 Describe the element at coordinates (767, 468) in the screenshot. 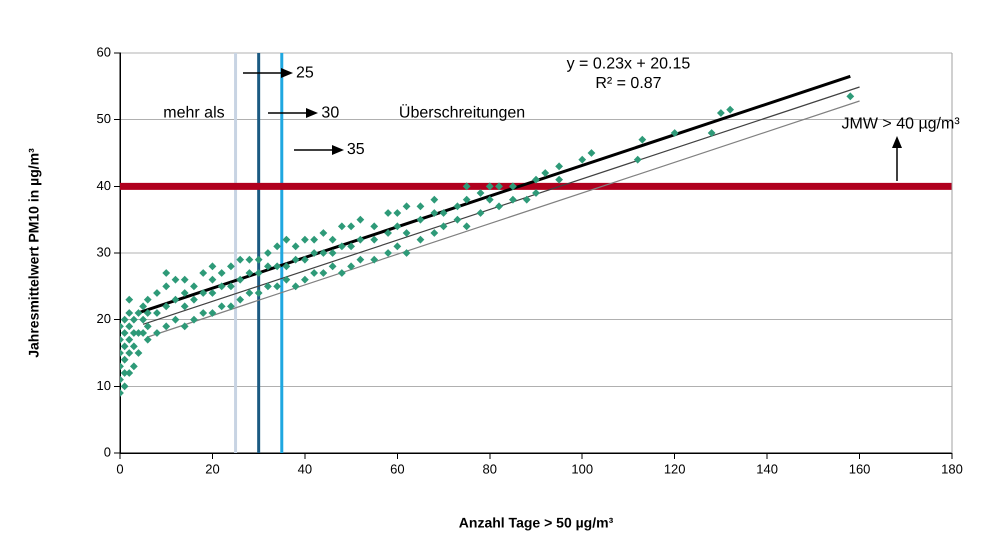

I see `x-tick-label: 140` at that location.